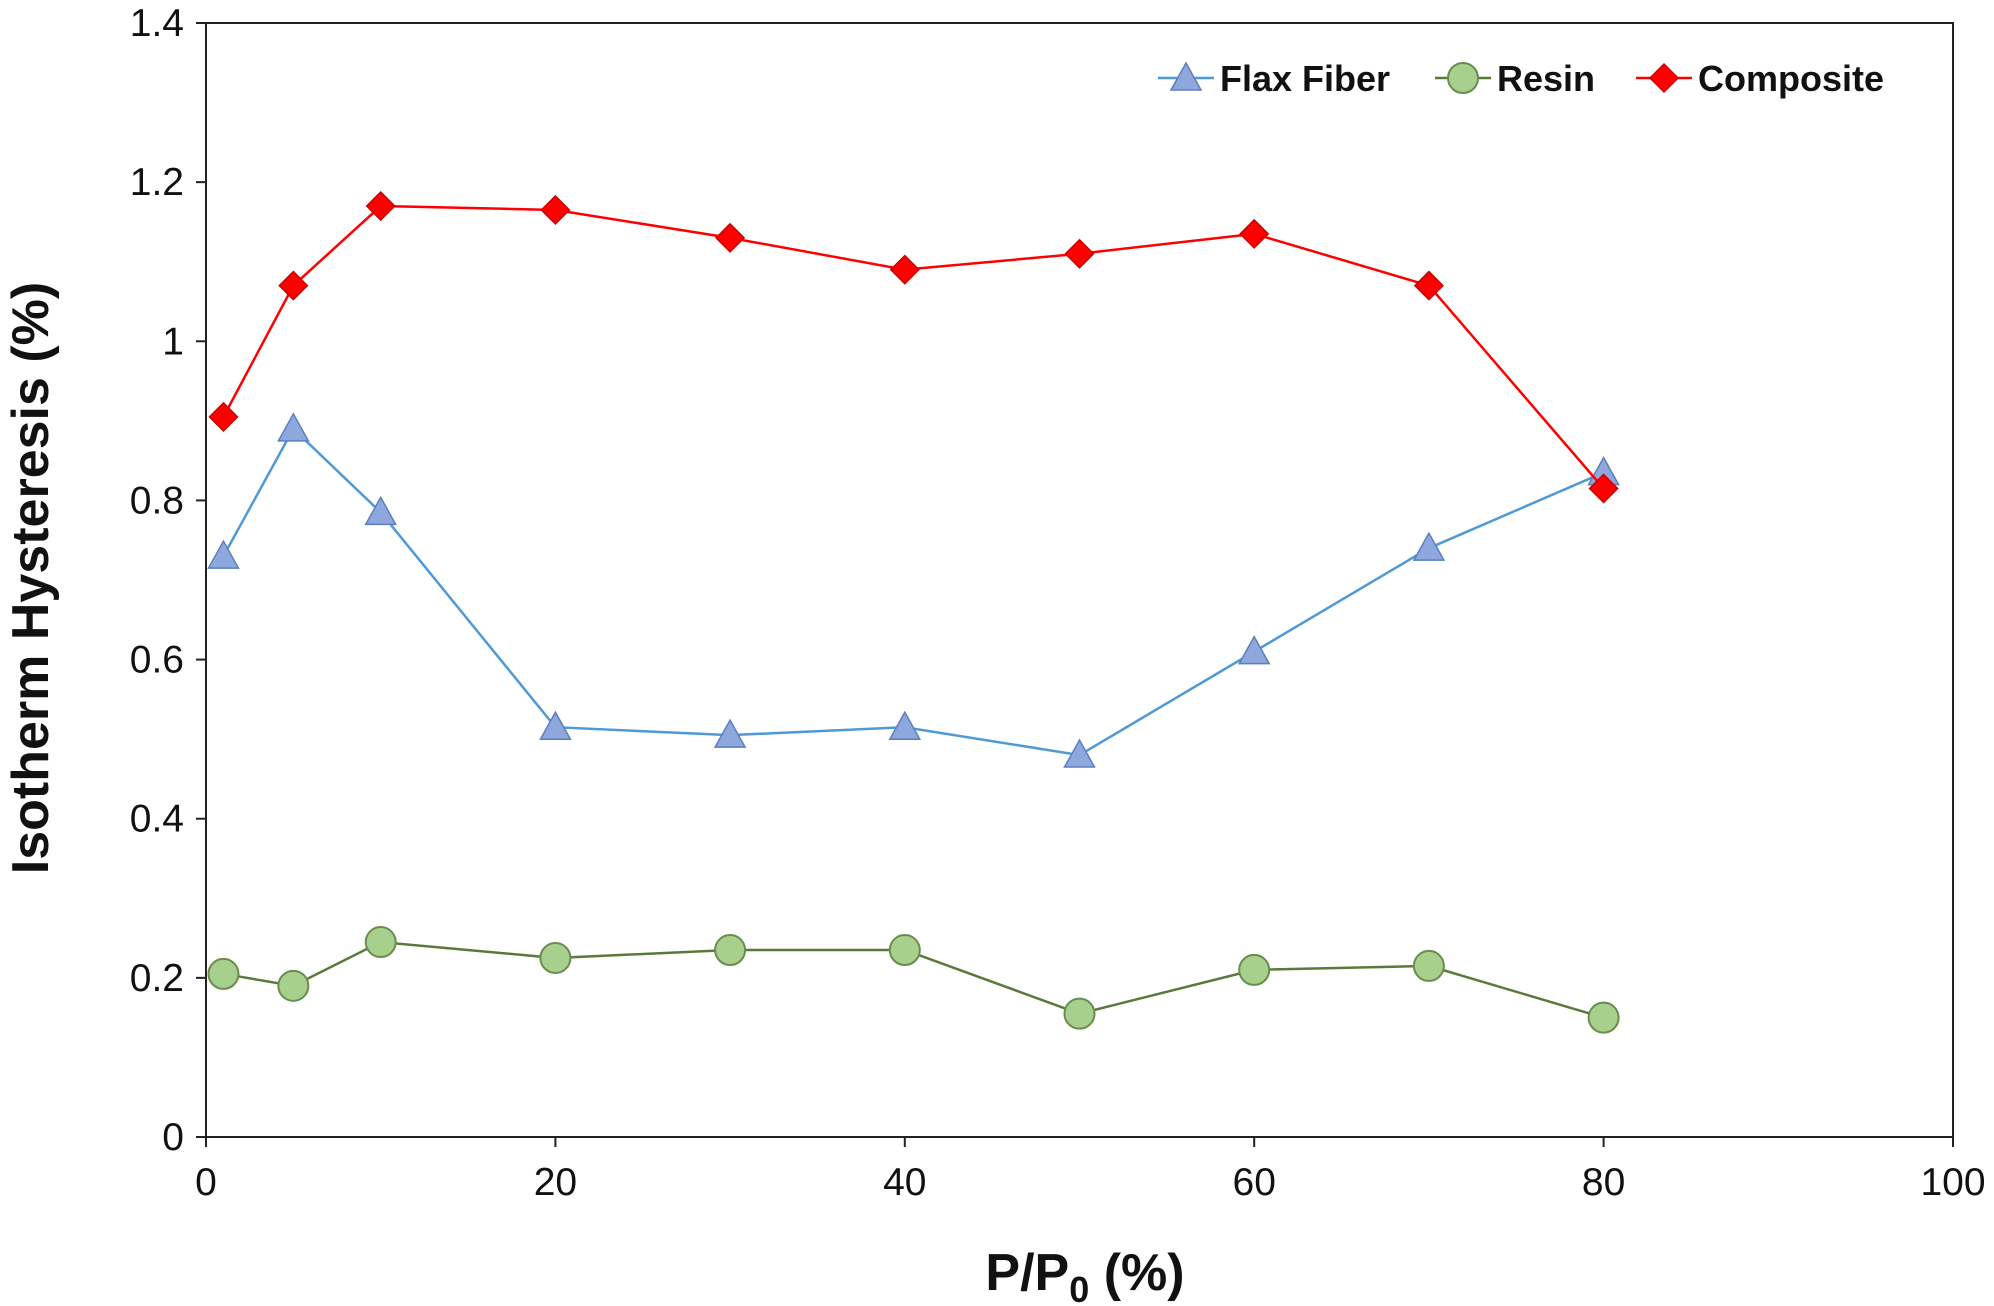 This screenshot has height=1306, width=1994. Describe the element at coordinates (1603, 1182) in the screenshot. I see `x-tick-label: 80` at that location.